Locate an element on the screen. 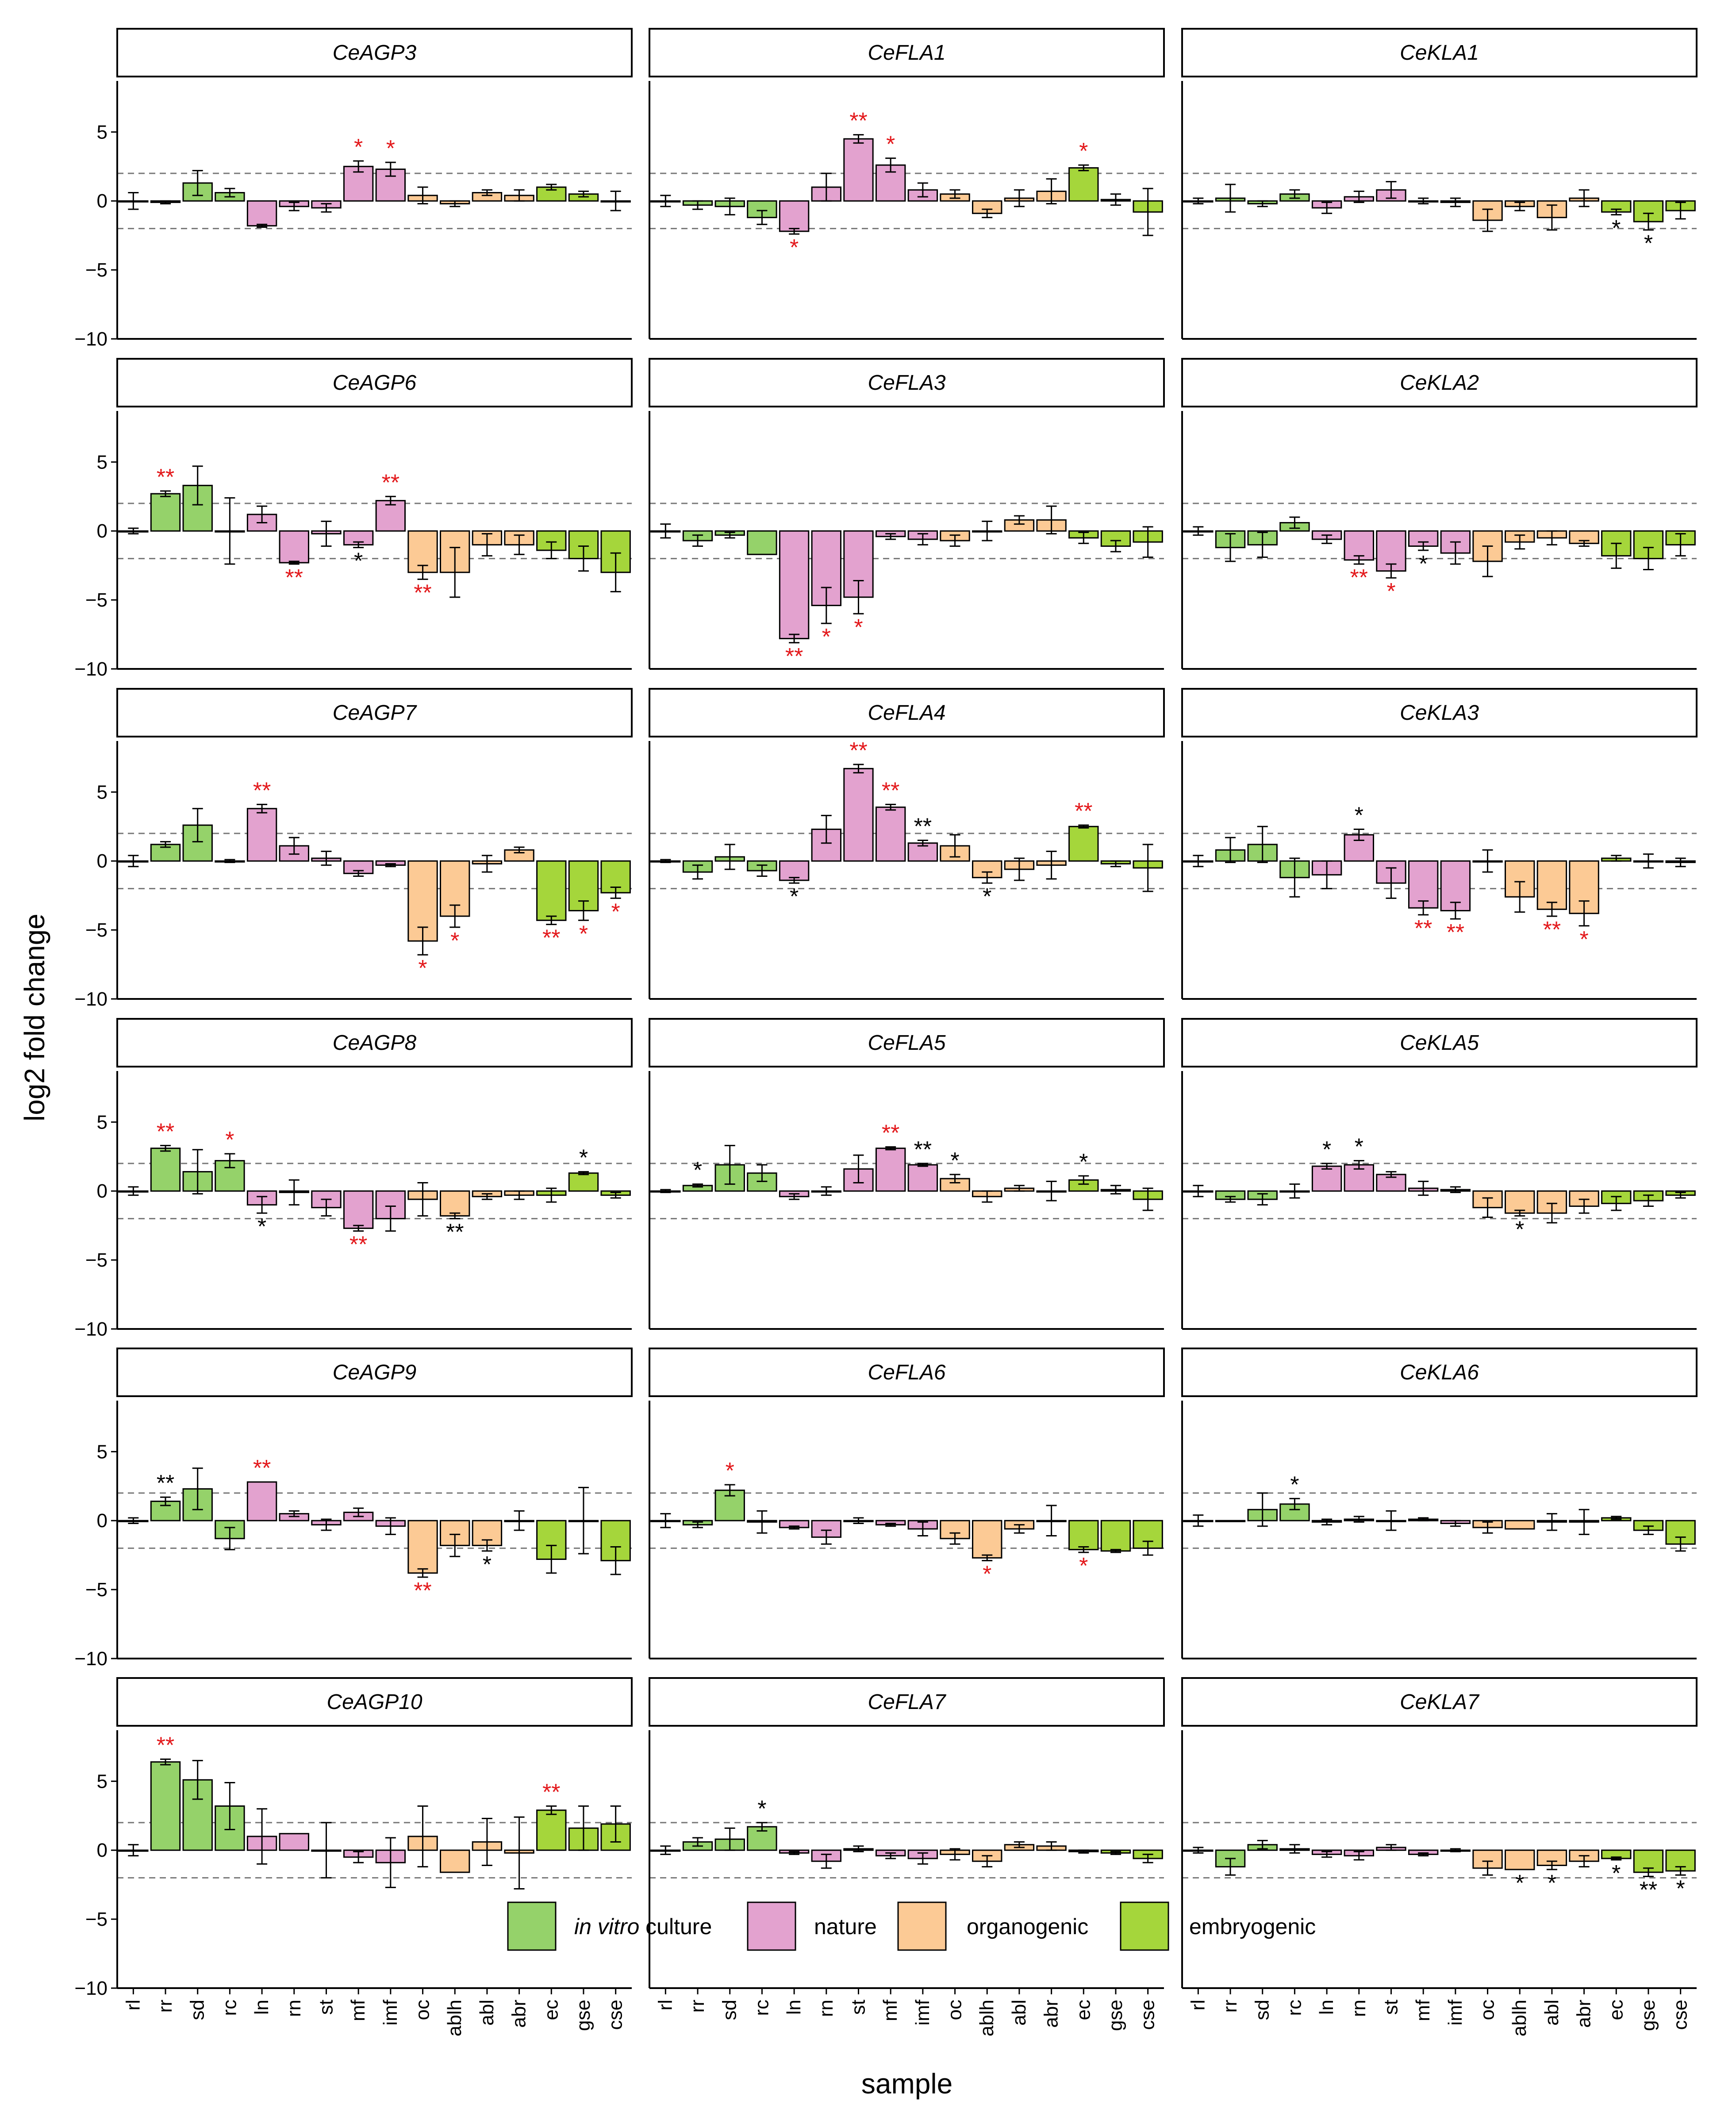 Image resolution: width=1736 pixels, height=2112 pixels. panel-title: CeKLA6 is located at coordinates (1439, 1372).